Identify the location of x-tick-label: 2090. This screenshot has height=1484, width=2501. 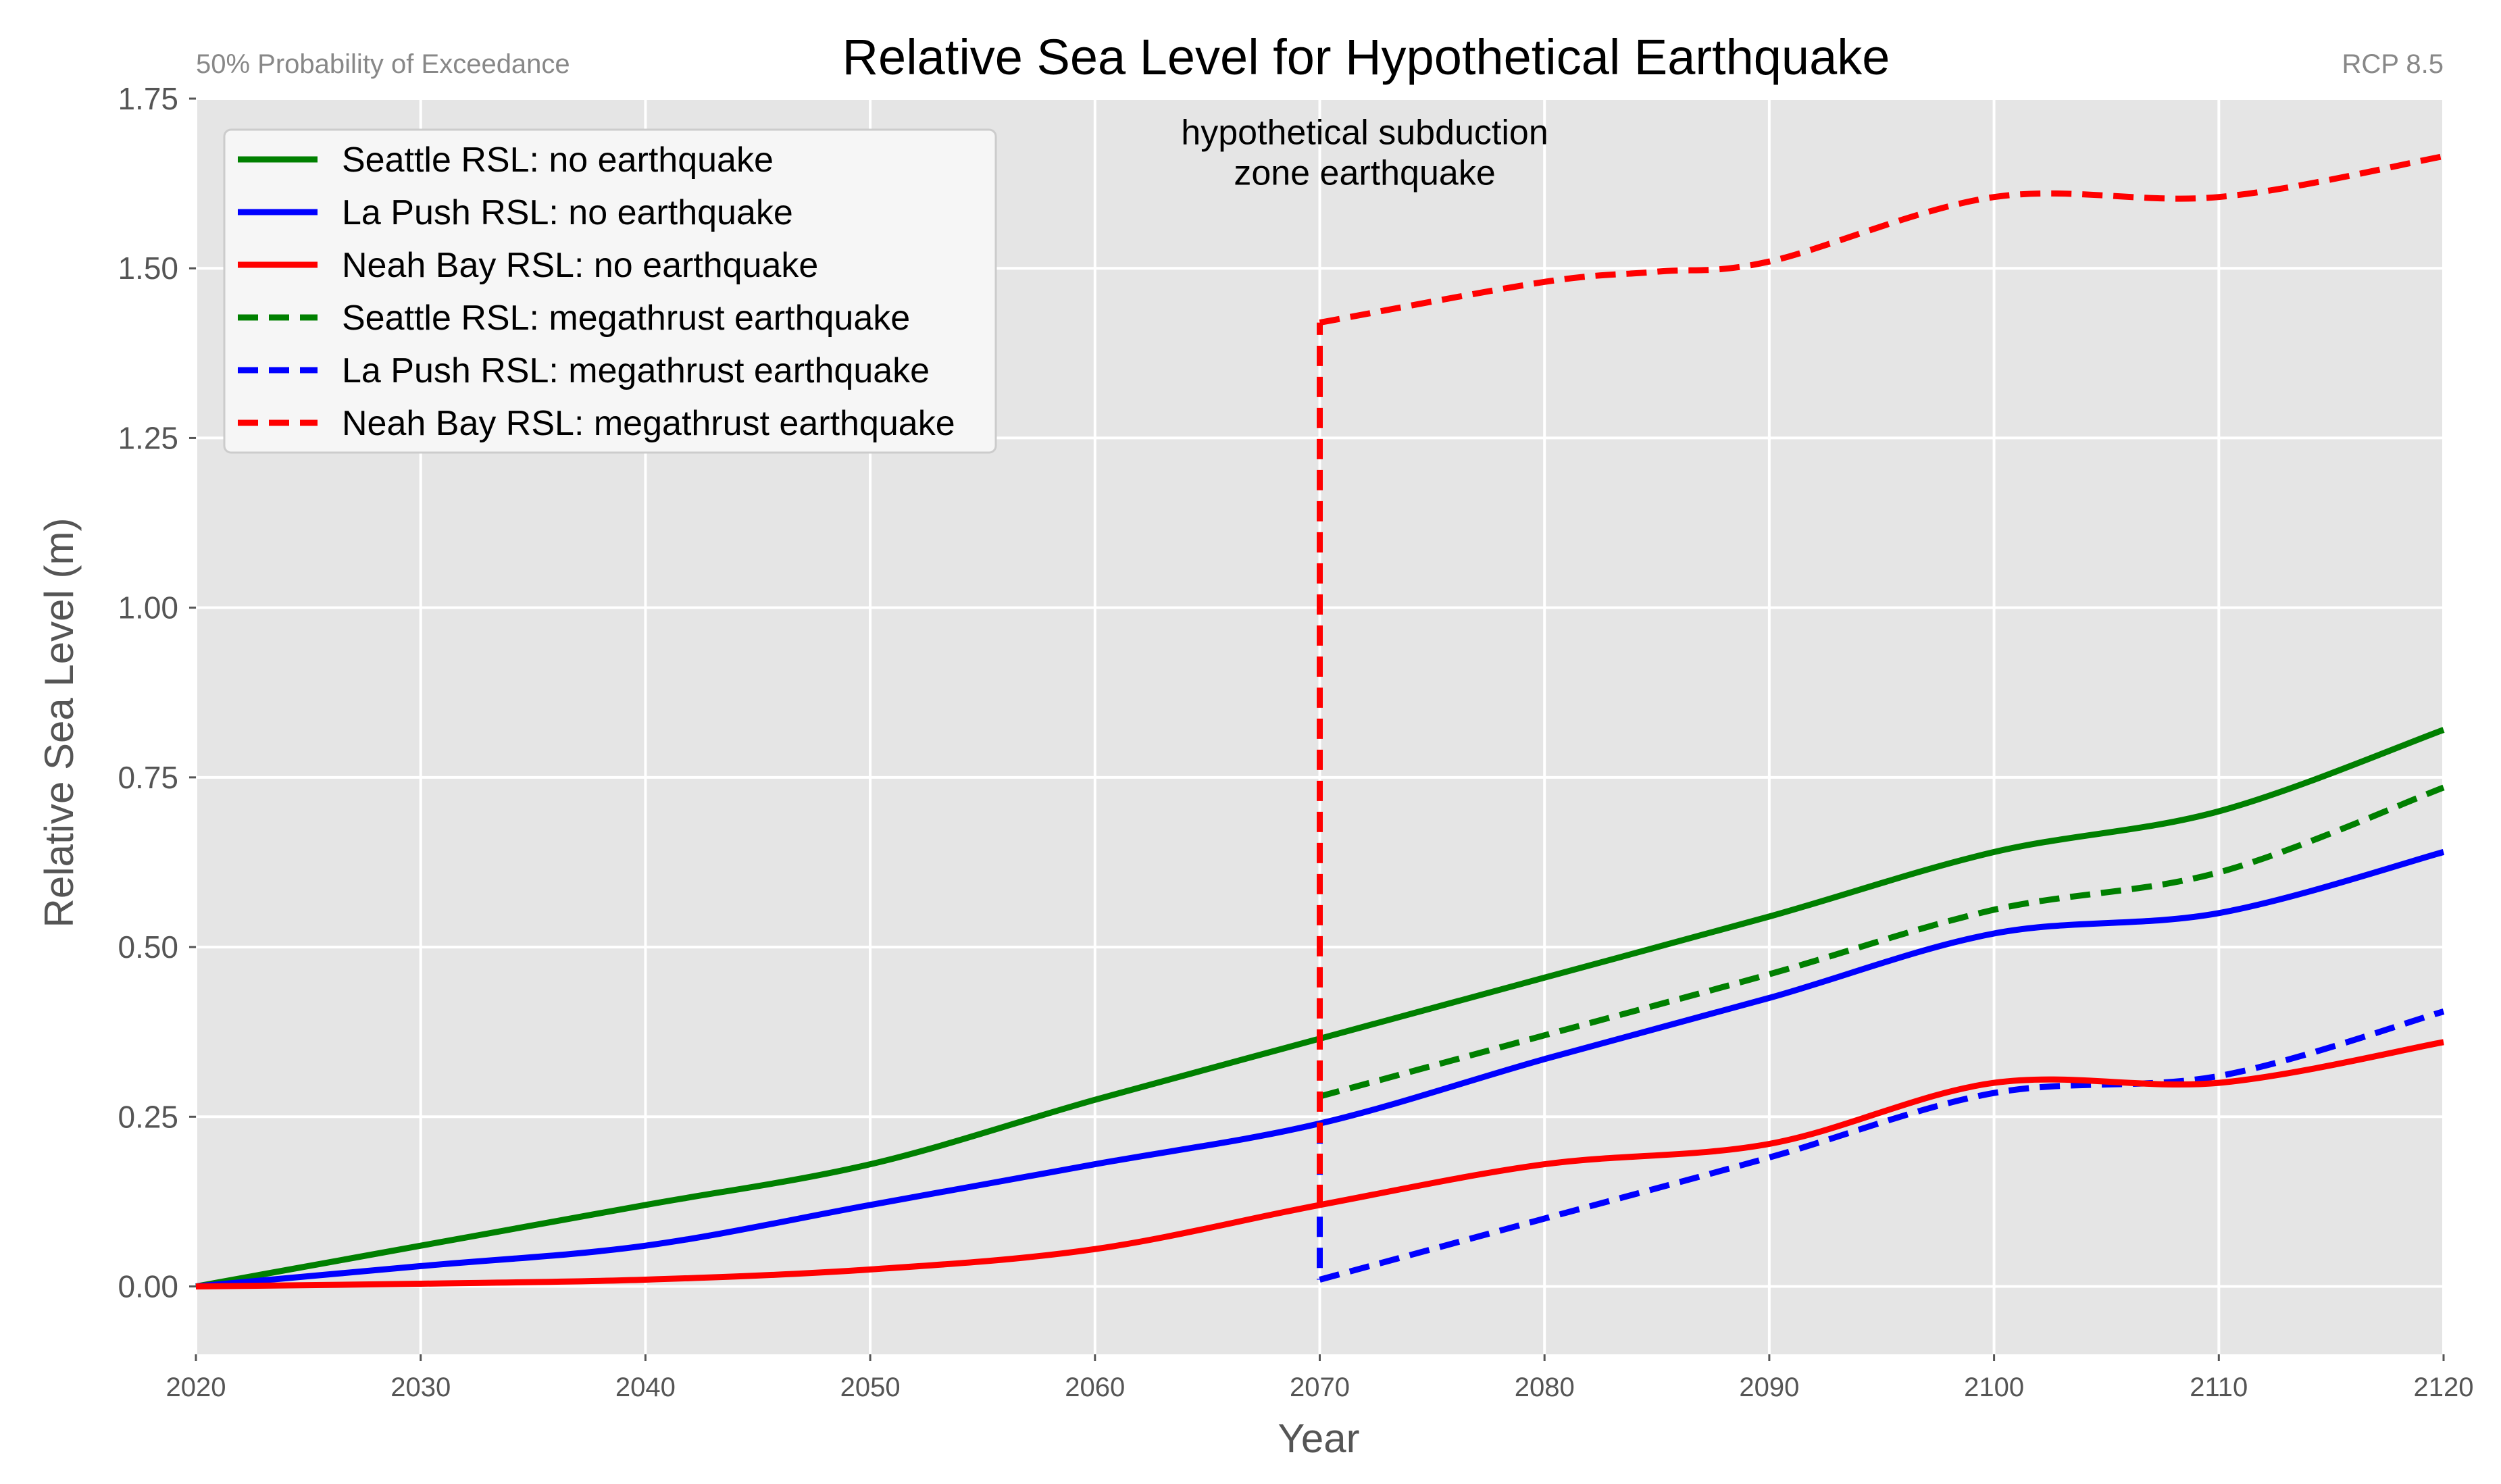
(1769, 1387).